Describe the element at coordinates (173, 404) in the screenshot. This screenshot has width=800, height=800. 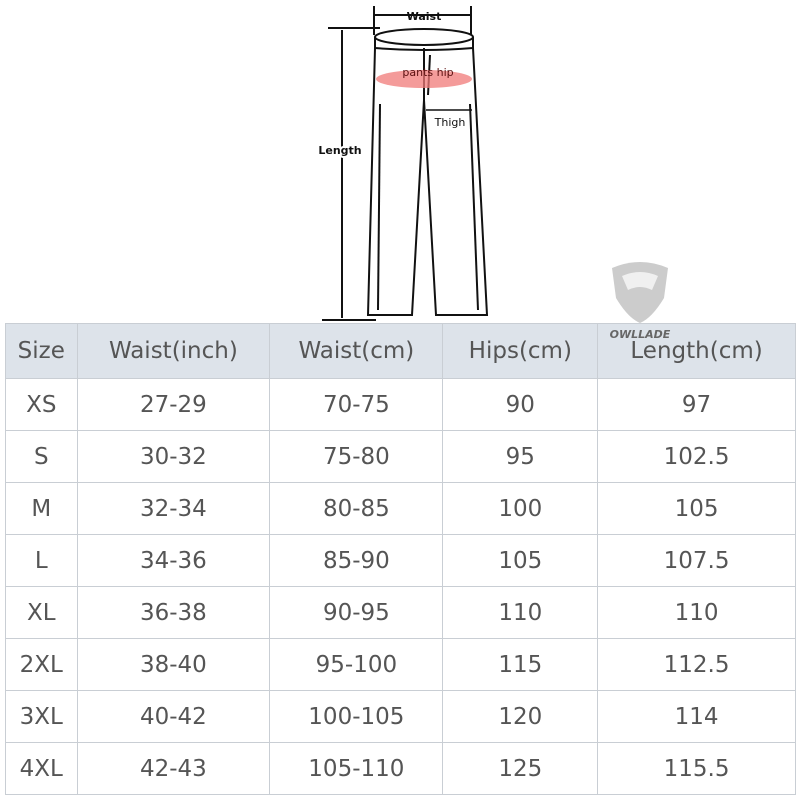
I see `cell-waist-inch: 27-29` at that location.